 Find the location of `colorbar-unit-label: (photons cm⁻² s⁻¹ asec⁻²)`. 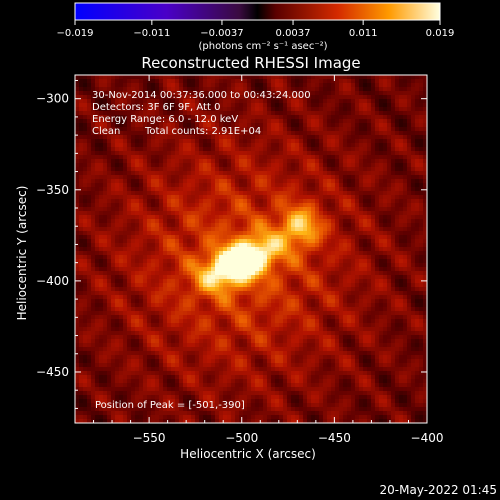

colorbar-unit-label: (photons cm⁻² s⁻¹ asec⁻²) is located at coordinates (262, 46).